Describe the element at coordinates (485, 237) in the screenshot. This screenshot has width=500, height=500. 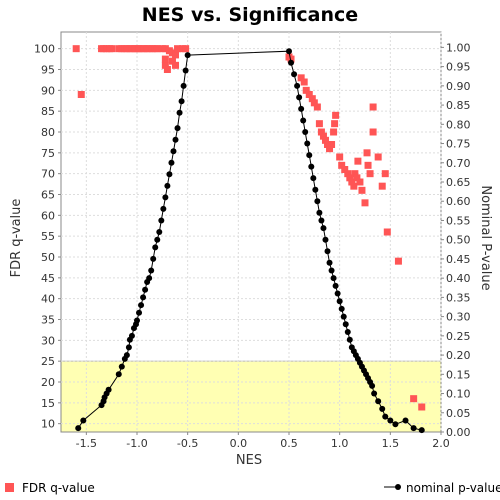
I see `y2-axis-label: Nominal P-value` at that location.